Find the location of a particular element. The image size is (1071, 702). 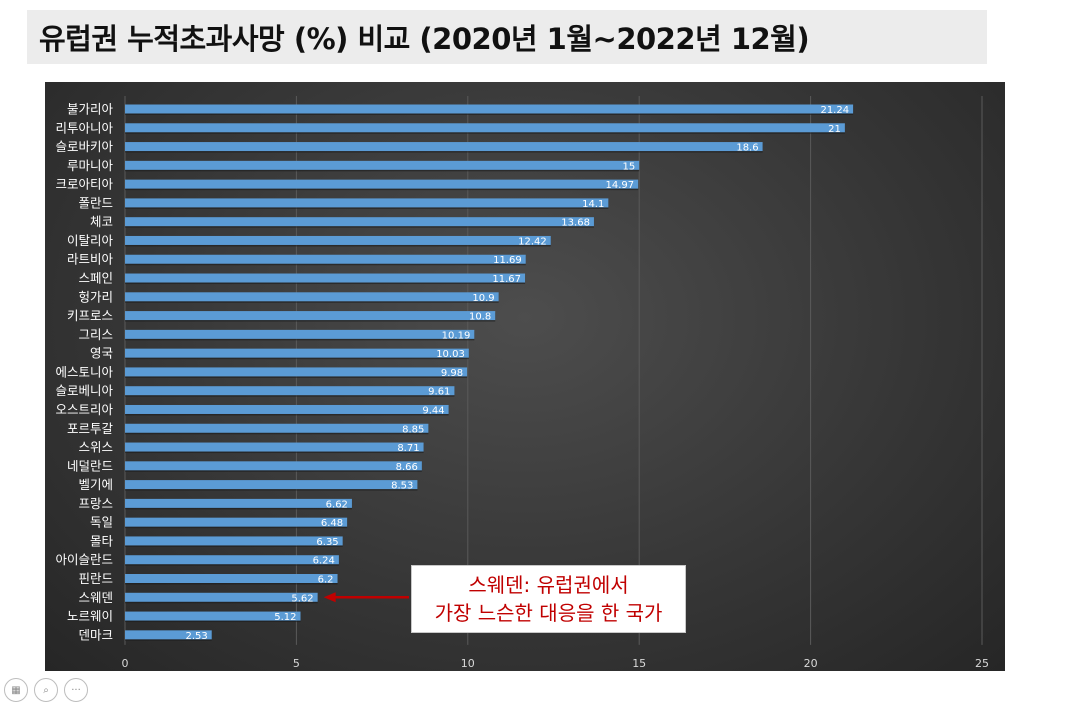

data-label: 12.42 is located at coordinates (532, 241).